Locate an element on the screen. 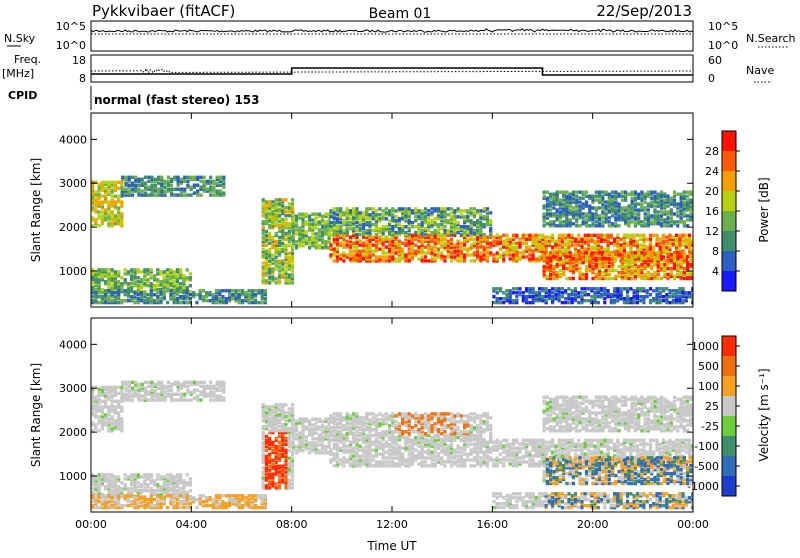  colorbar-tick-label: 28 is located at coordinates (712, 151).